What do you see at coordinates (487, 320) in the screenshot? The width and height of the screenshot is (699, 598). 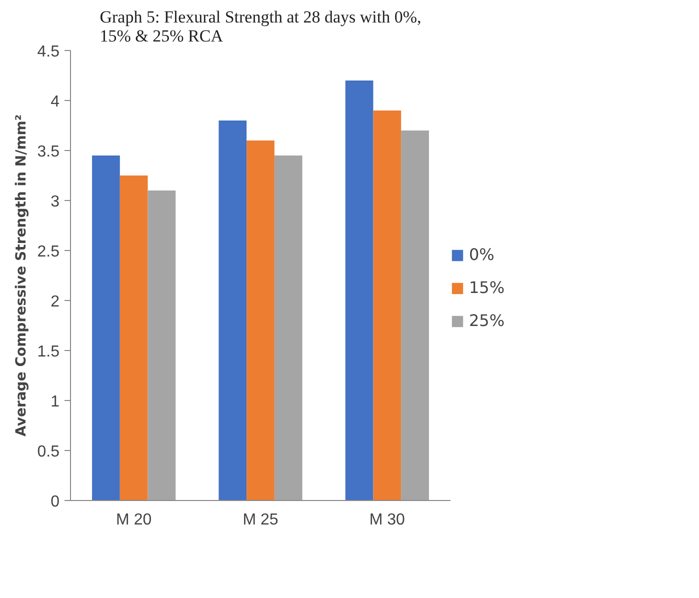 I see `legend-label: 25%` at bounding box center [487, 320].